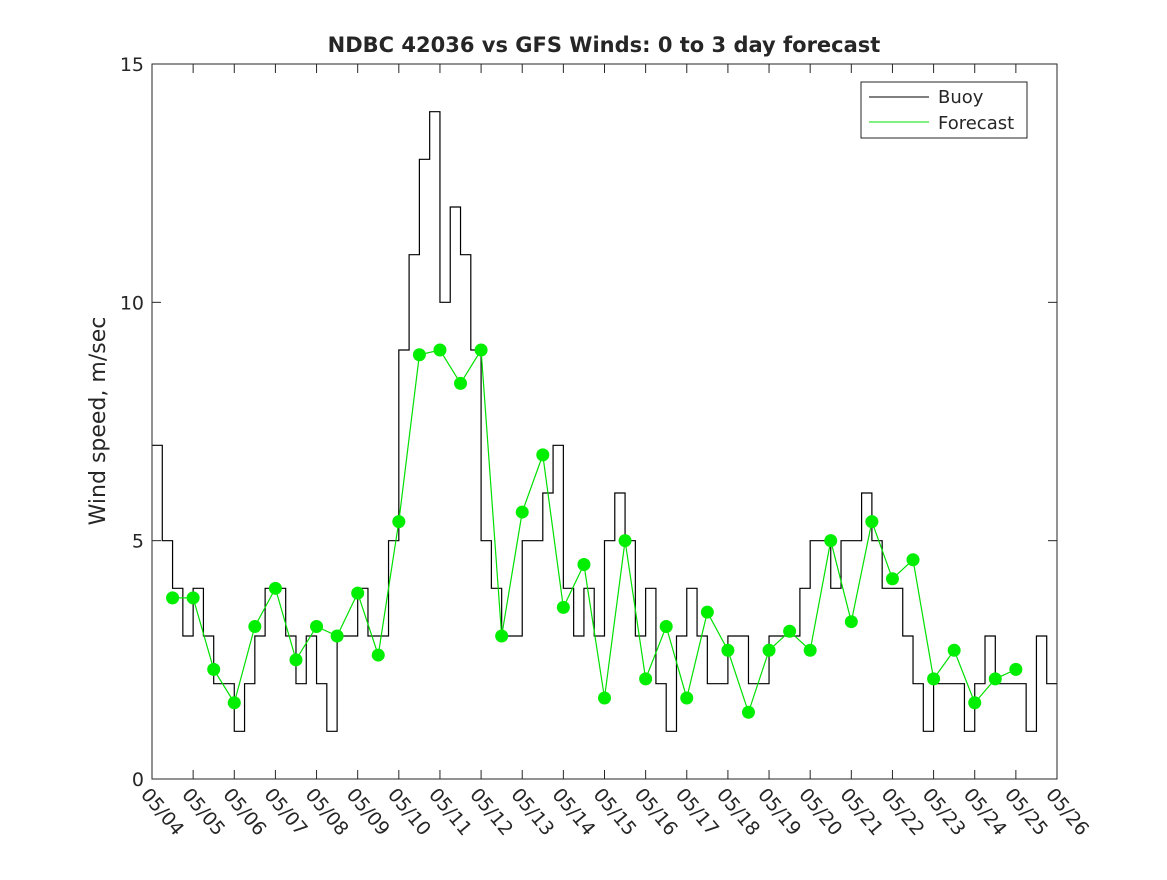 The image size is (1167, 880). I want to click on y-axis-label: Wind speed, m/sec, so click(98, 421).